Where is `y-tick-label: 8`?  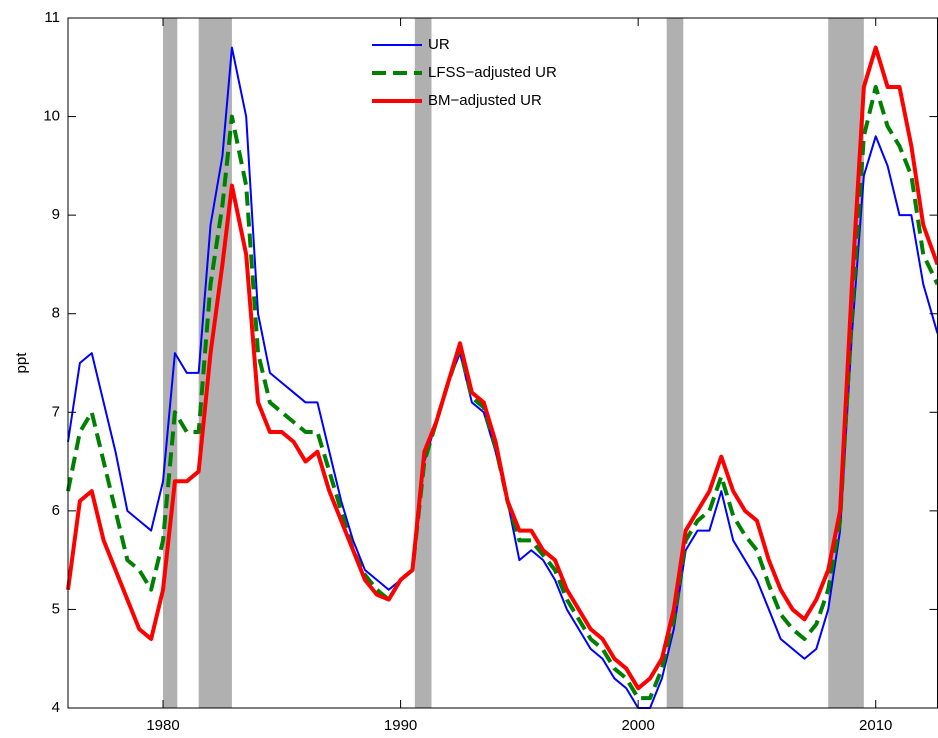 y-tick-label: 8 is located at coordinates (56, 313).